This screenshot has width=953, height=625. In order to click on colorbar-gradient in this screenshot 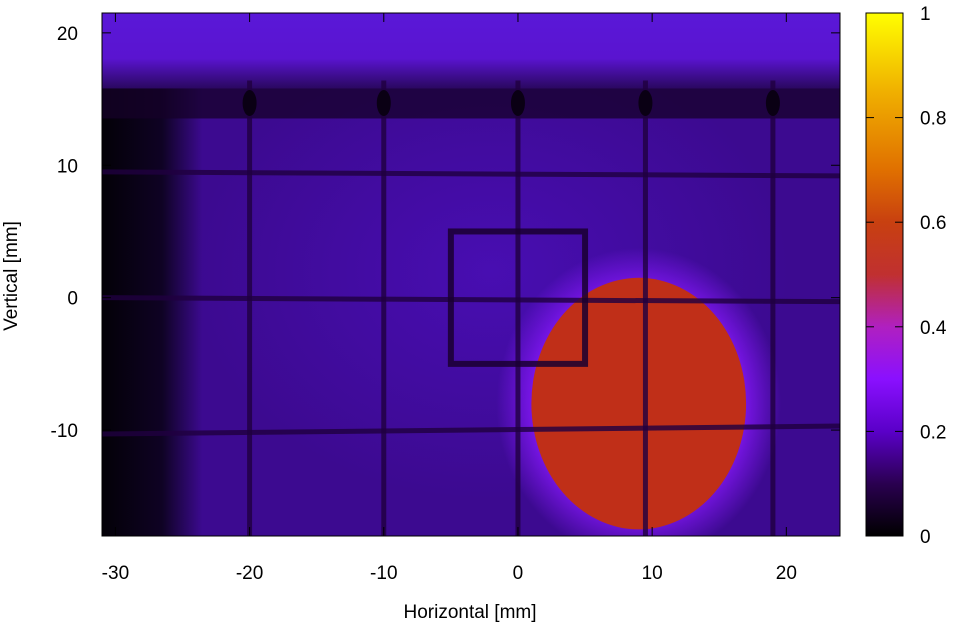, I will do `click(884, 274)`.